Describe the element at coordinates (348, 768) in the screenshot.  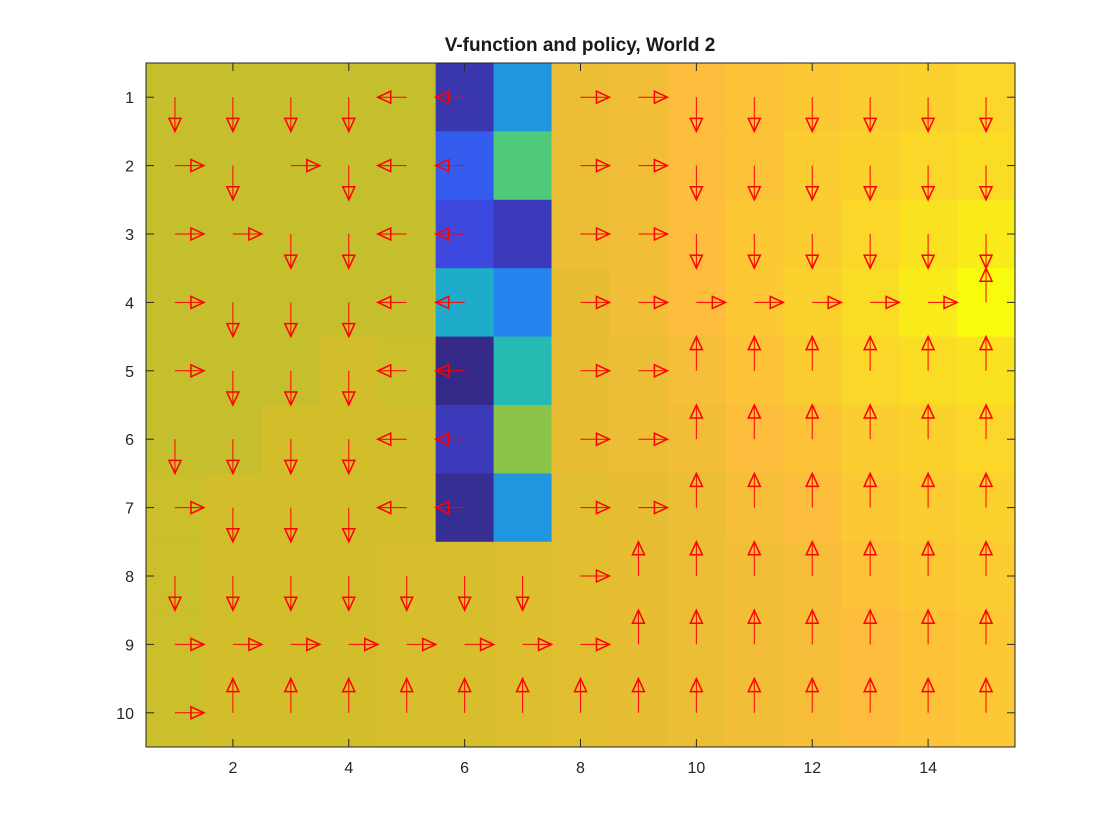
I see `x-tick-label: 4` at that location.